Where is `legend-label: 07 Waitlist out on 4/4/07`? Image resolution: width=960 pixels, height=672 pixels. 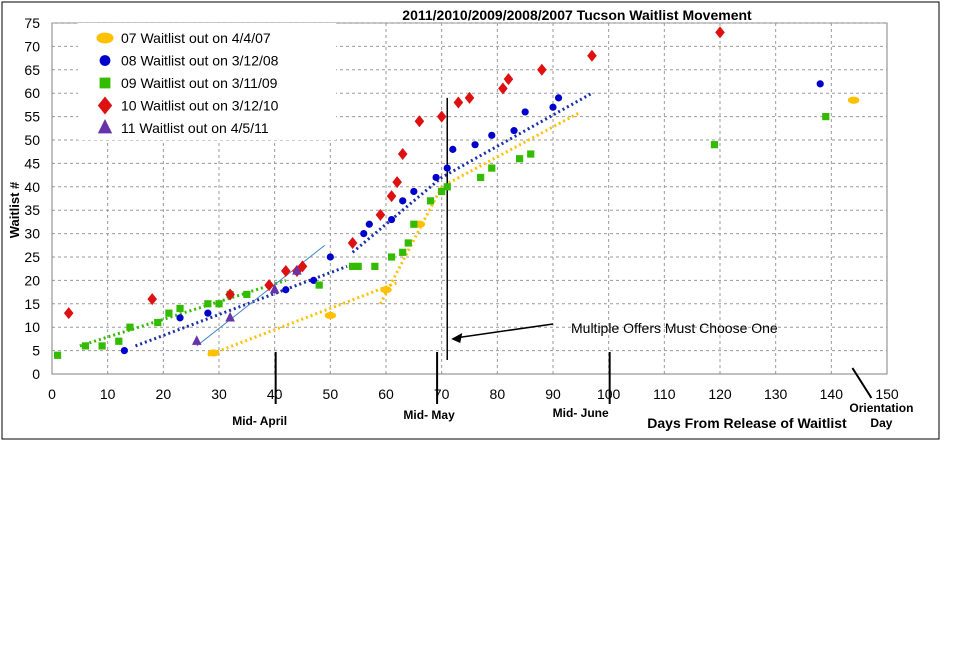
legend-label: 07 Waitlist out on 4/4/07 is located at coordinates (196, 38).